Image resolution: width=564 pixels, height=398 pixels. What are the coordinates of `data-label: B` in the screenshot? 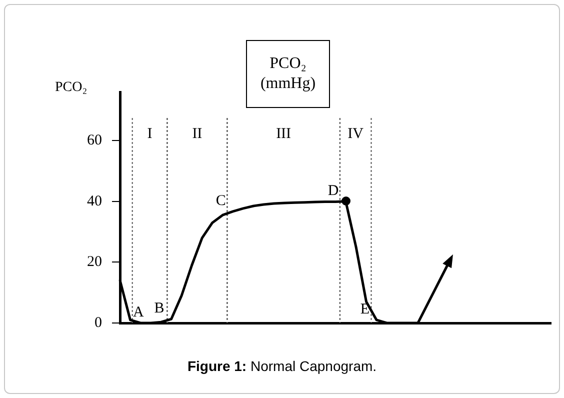 It's located at (159, 308).